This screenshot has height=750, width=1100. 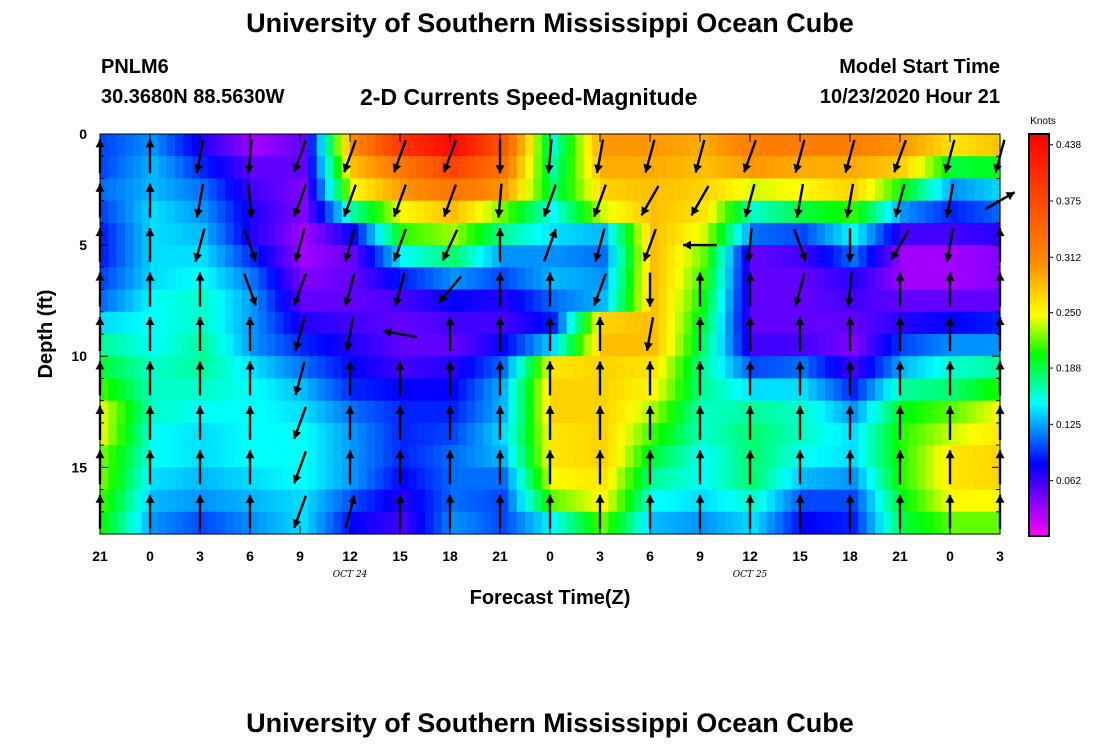 What do you see at coordinates (135, 67) in the screenshot?
I see `station-id: PNLM6` at bounding box center [135, 67].